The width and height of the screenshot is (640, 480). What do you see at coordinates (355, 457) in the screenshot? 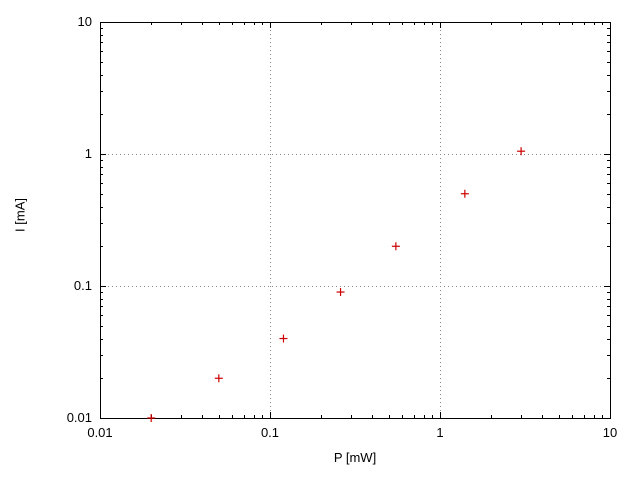
I see `x-axis-title: P [mW]` at bounding box center [355, 457].